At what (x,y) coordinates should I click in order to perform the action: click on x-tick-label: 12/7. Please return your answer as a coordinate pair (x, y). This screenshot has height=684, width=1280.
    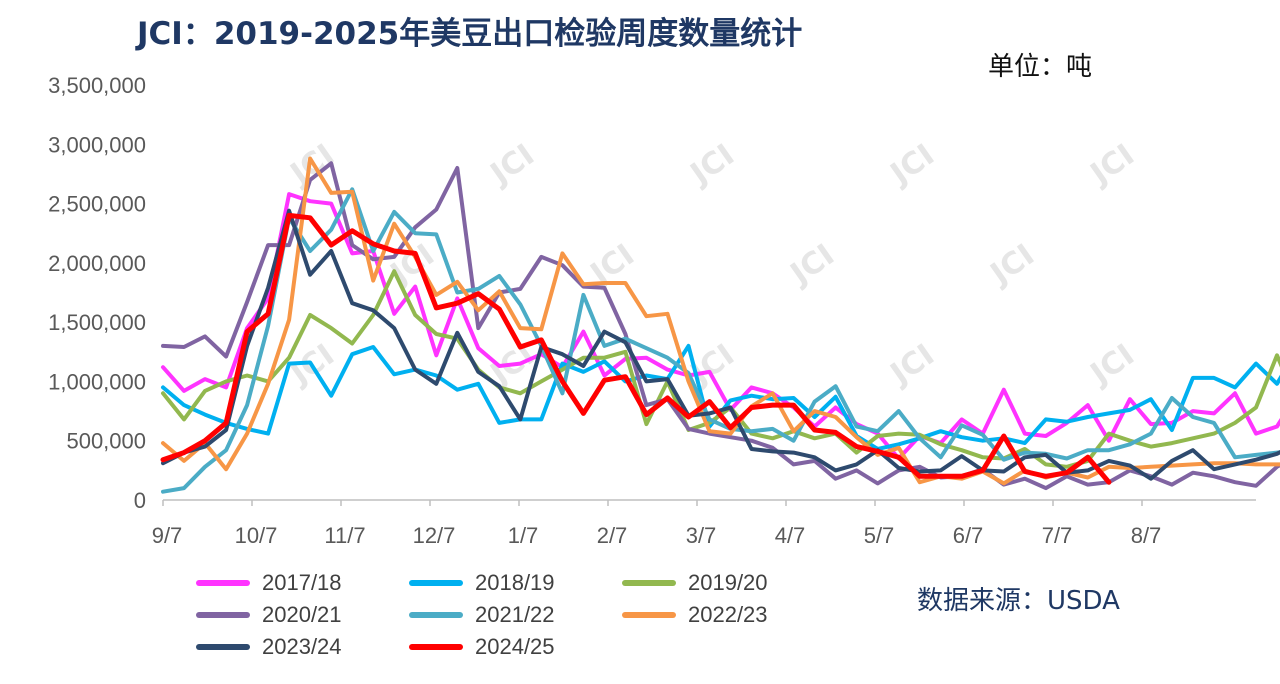
    Looking at the image, I should click on (434, 535).